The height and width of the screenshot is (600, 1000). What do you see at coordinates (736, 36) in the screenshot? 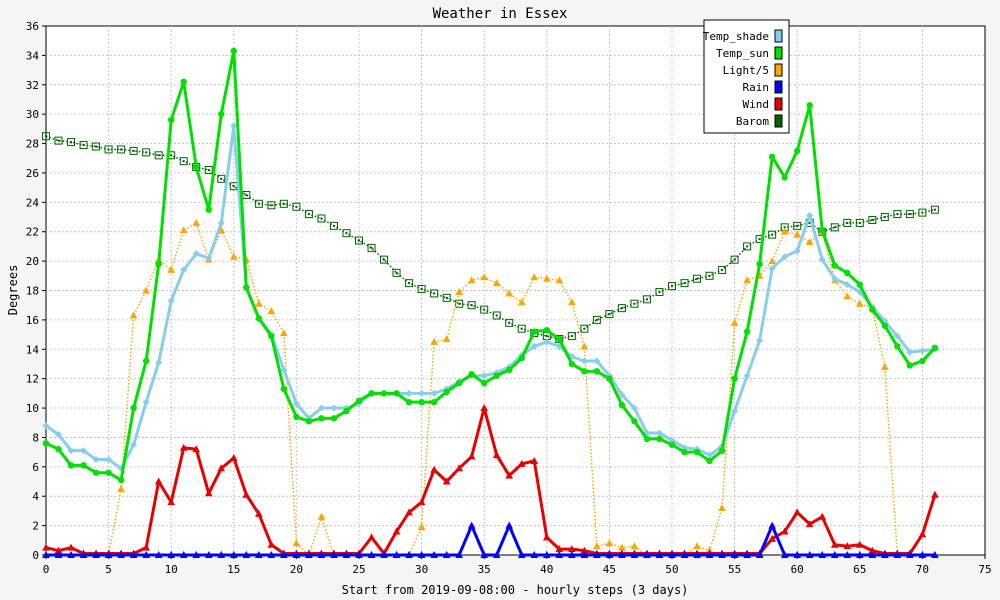
I see `legend-label-temp-shade: Temp_shade` at bounding box center [736, 36].